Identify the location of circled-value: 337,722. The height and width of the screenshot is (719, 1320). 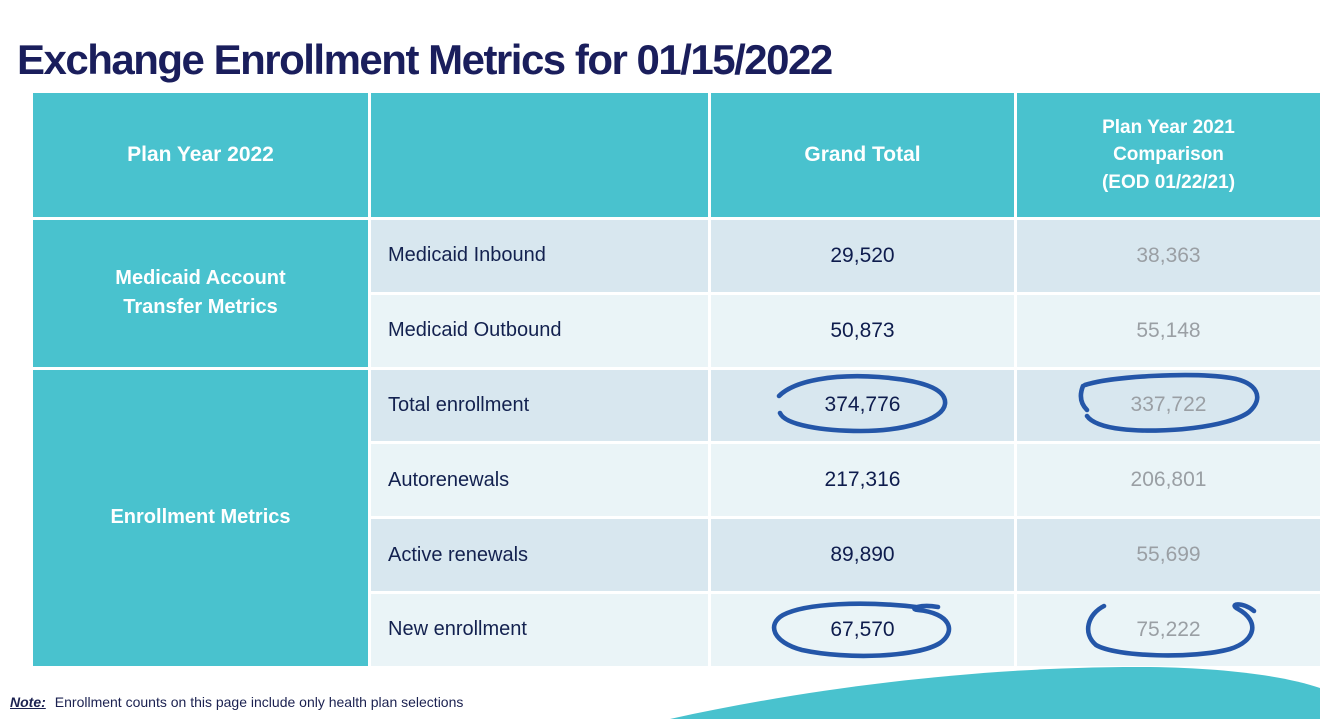
(1168, 405).